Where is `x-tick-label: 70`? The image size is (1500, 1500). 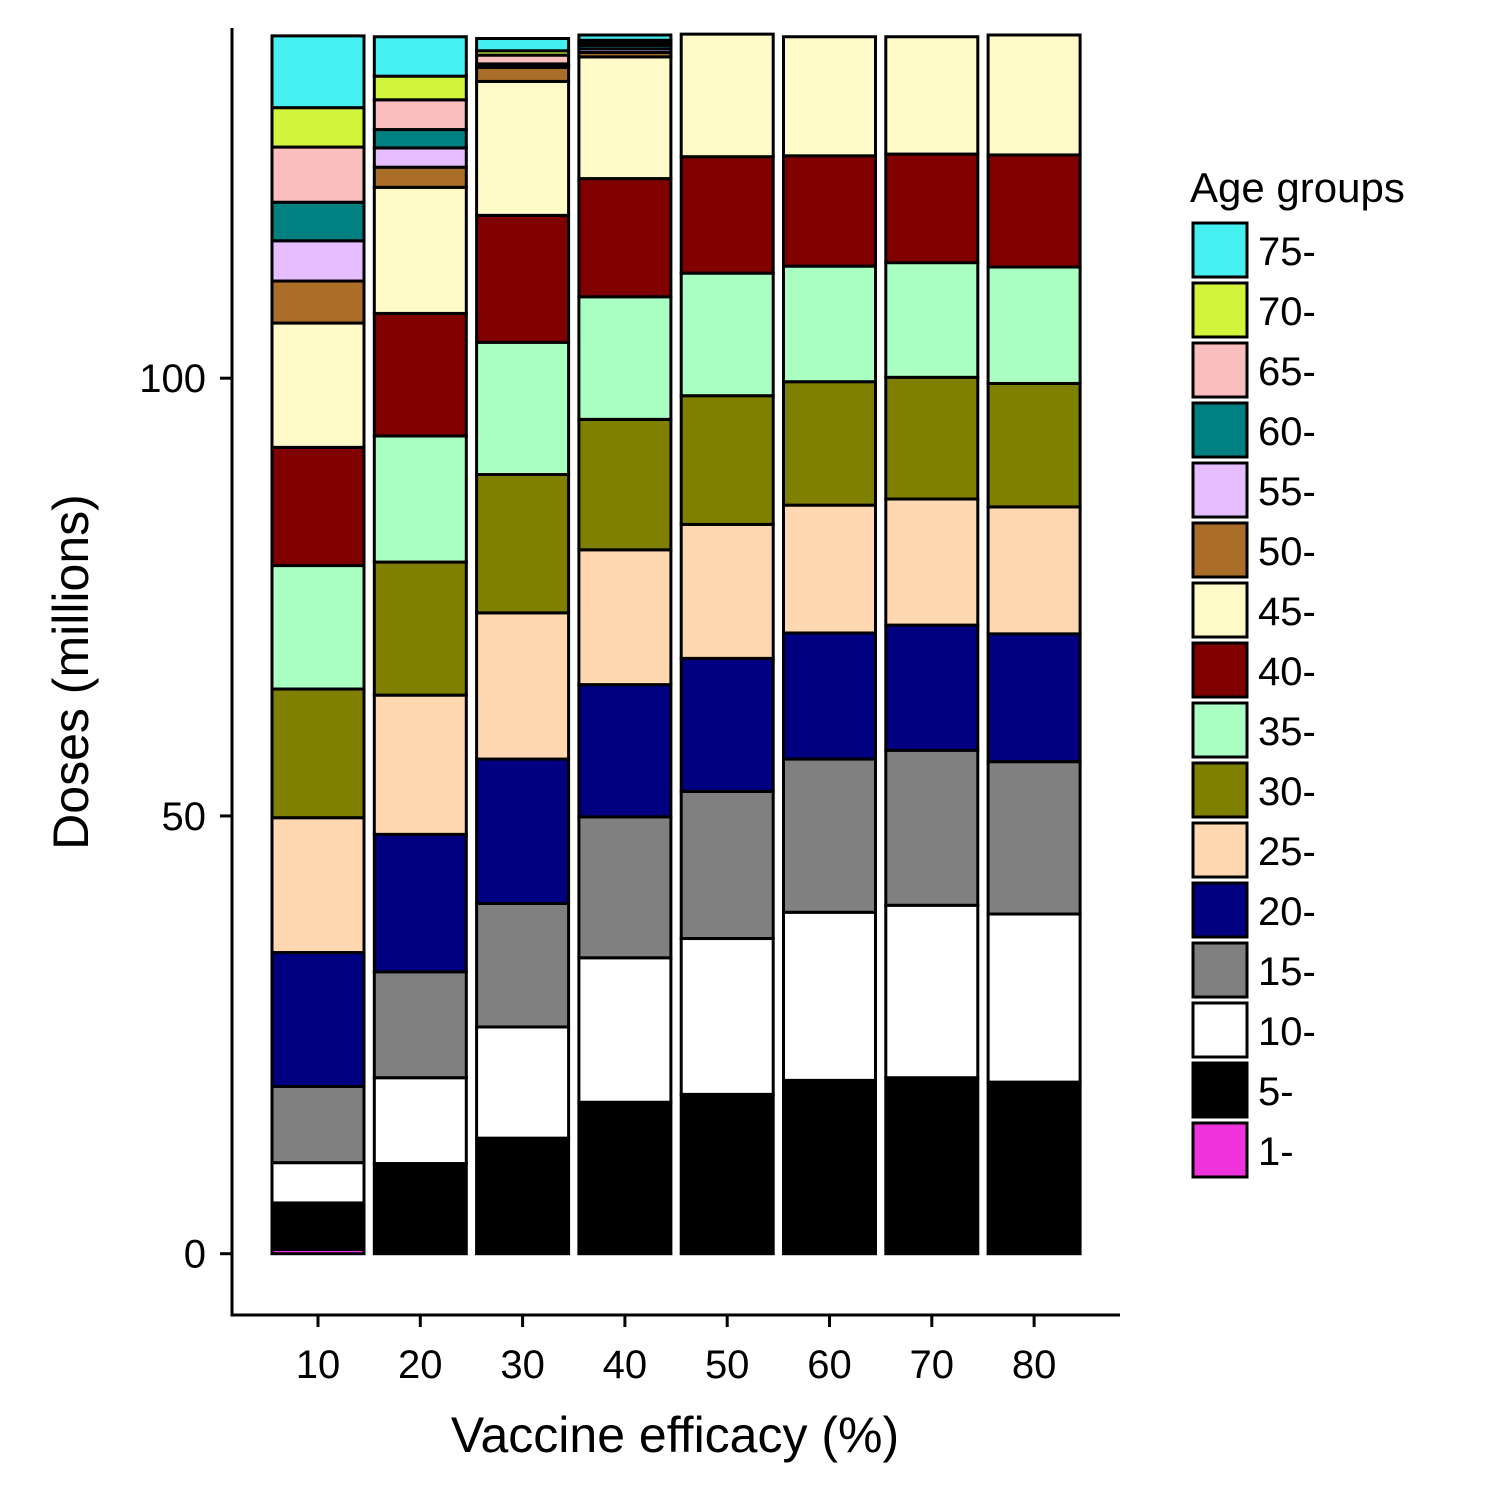
x-tick-label: 70 is located at coordinates (932, 1365).